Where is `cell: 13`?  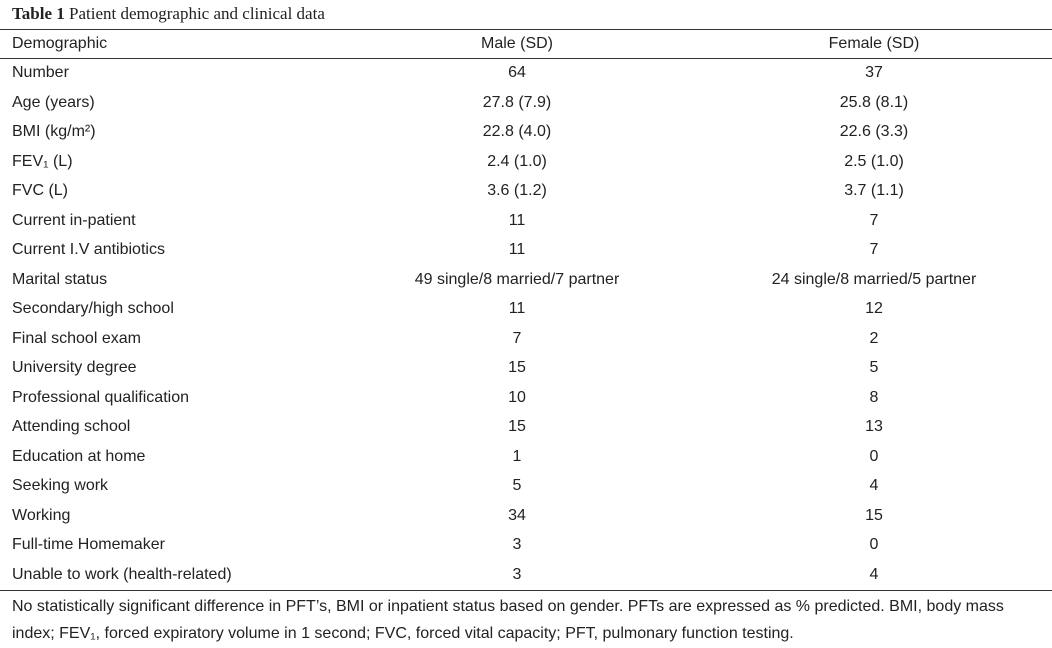
cell: 13 is located at coordinates (874, 427).